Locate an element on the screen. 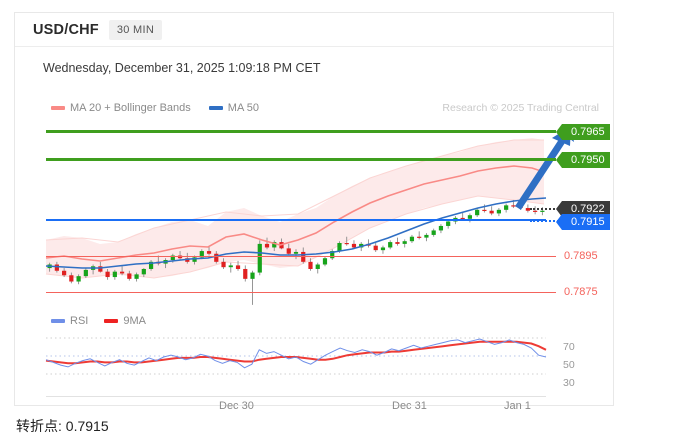  x-axis-line is located at coordinates (296, 396).